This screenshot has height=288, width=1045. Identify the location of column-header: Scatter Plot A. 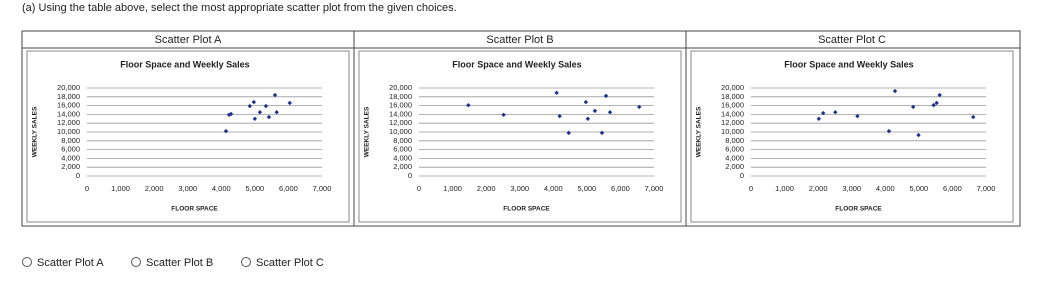
(188, 40).